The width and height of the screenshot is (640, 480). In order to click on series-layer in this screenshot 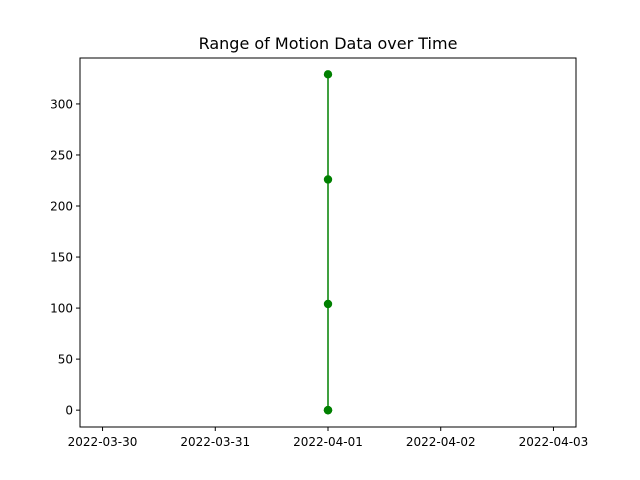, I will do `click(328, 242)`.